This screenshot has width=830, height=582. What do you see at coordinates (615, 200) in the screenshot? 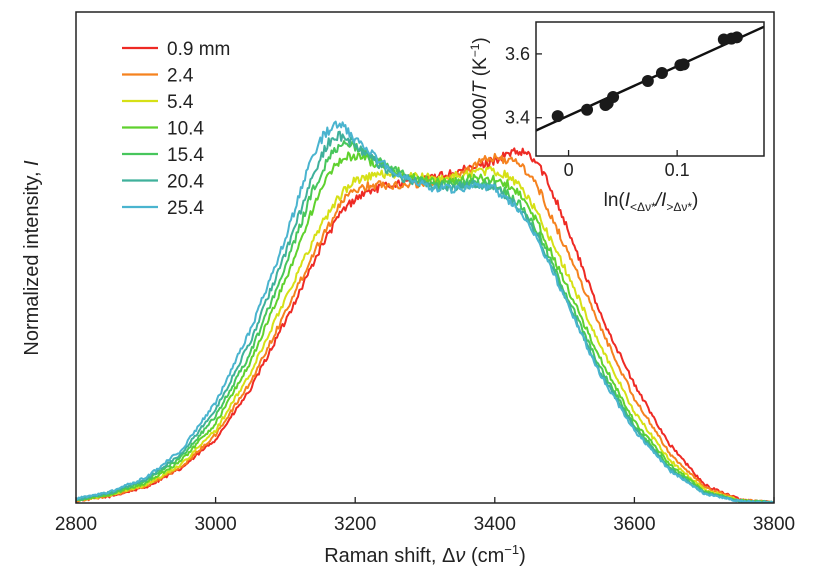
I see `inset-xlabel-prefix: ln(` at bounding box center [615, 200].